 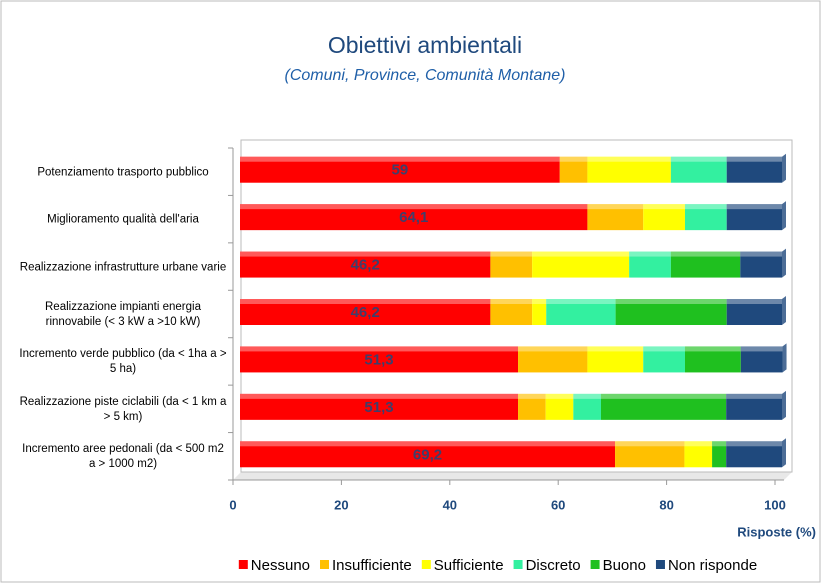 I want to click on x-tick-label: 20, so click(x=341, y=504).